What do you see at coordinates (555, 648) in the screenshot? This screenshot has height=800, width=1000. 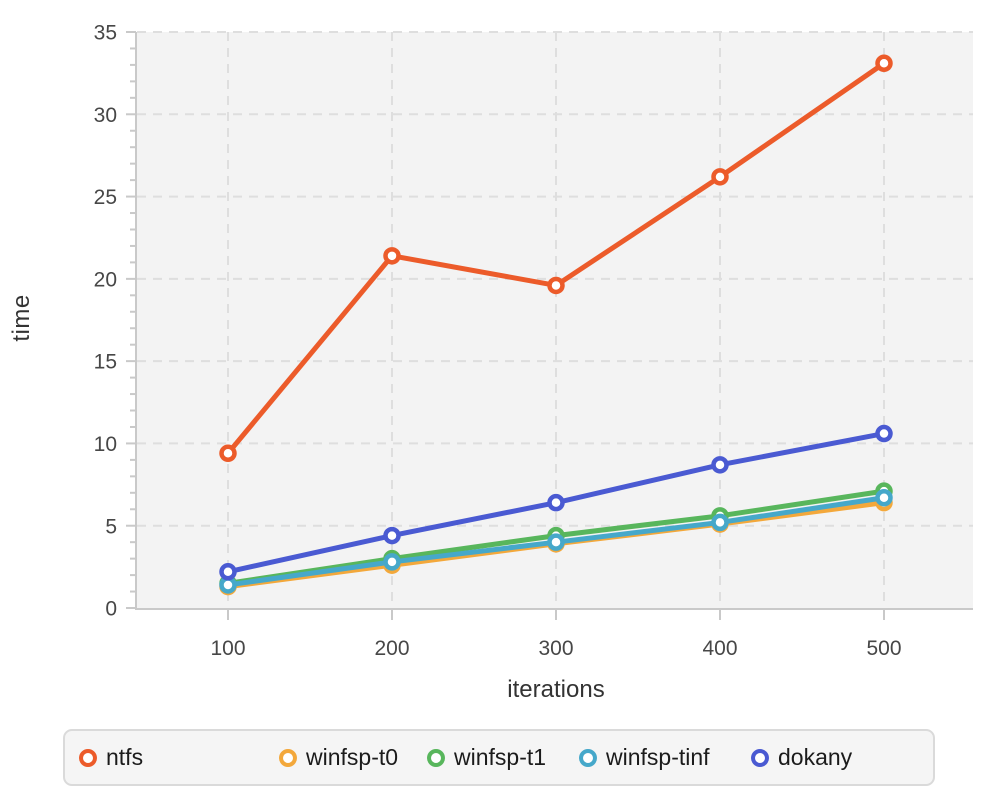 I see `x-tick-label: 300` at bounding box center [555, 648].